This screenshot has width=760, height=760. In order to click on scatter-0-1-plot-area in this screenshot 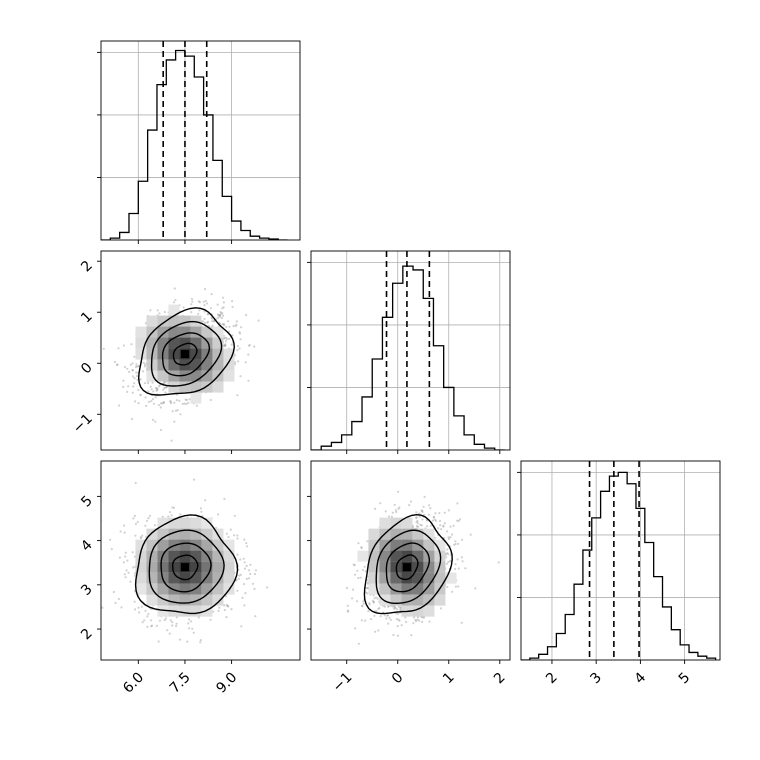, I will do `click(181, 364)`.